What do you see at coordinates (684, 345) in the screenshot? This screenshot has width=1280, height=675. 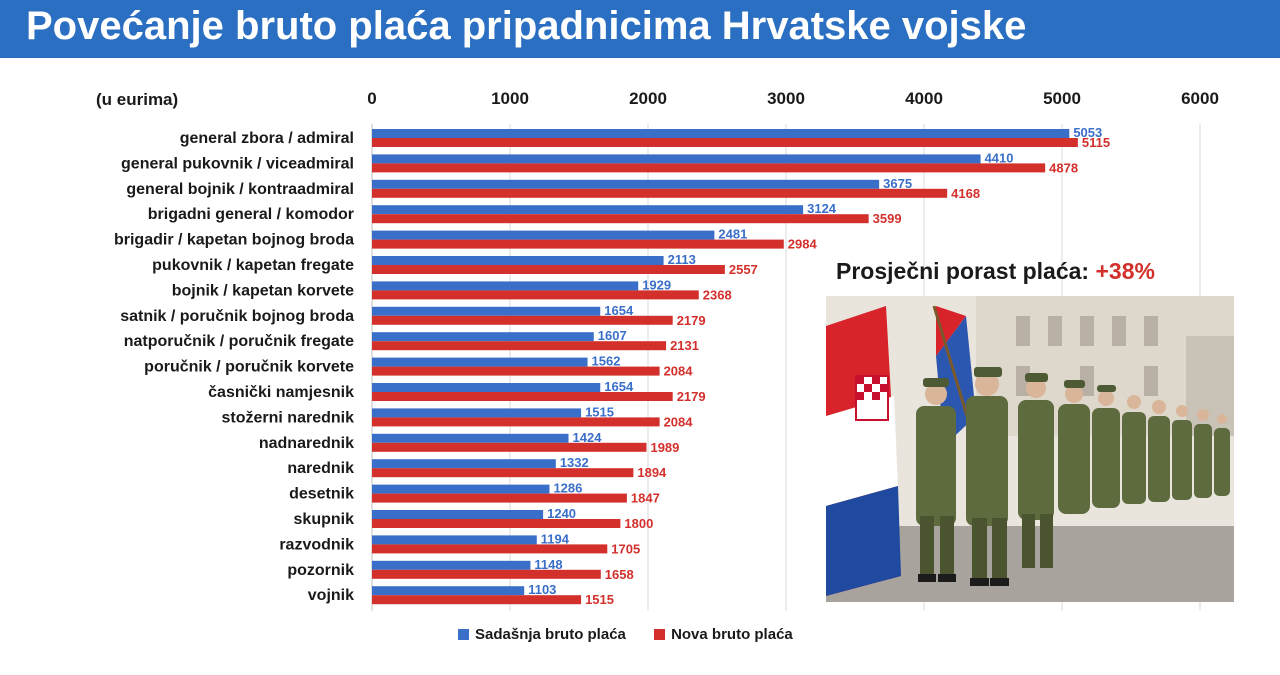 I see `data-label-new: 2131` at bounding box center [684, 345].